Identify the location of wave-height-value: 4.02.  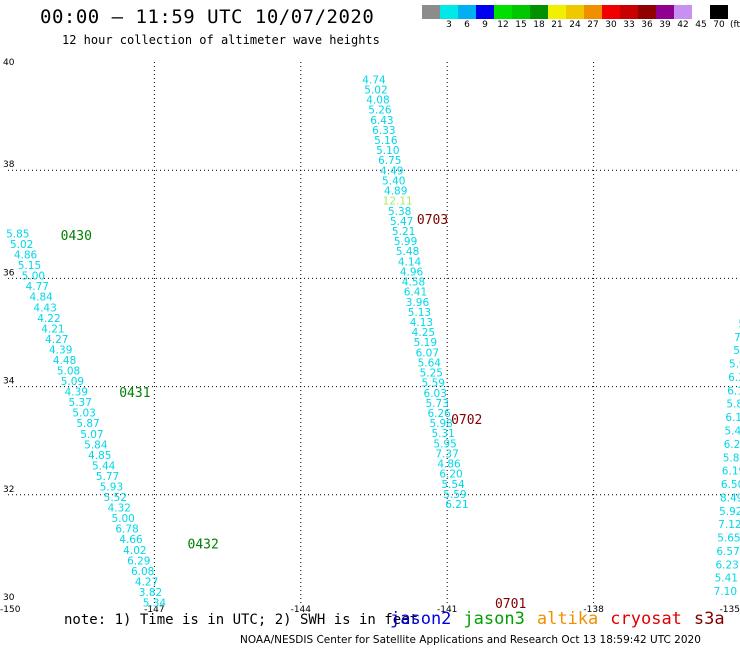
(134, 551).